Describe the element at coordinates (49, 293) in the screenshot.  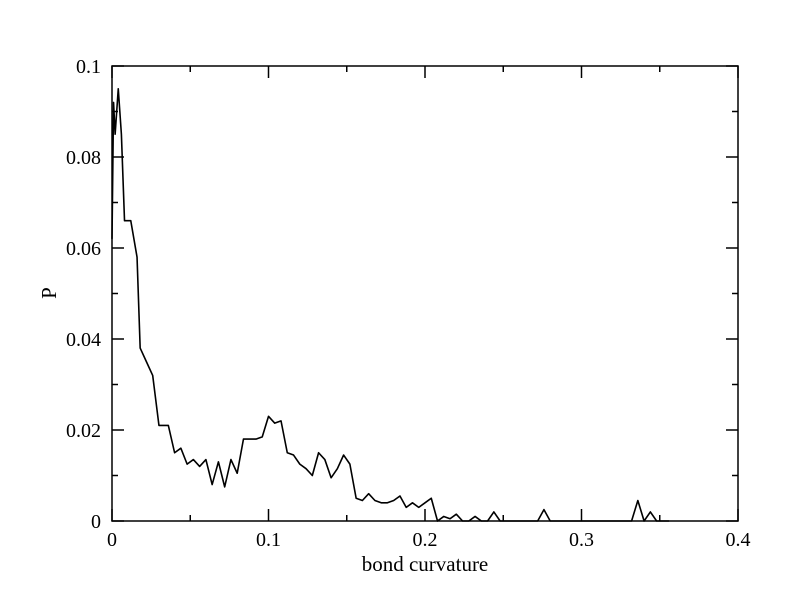
I see `y-axis-label: P` at that location.